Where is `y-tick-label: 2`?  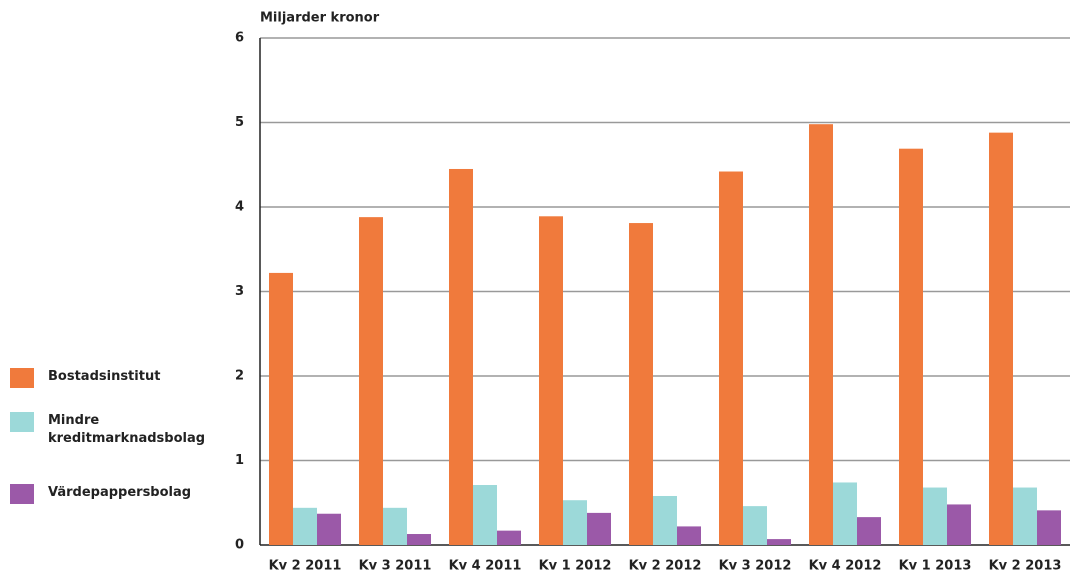 y-tick-label: 2 is located at coordinates (239, 376).